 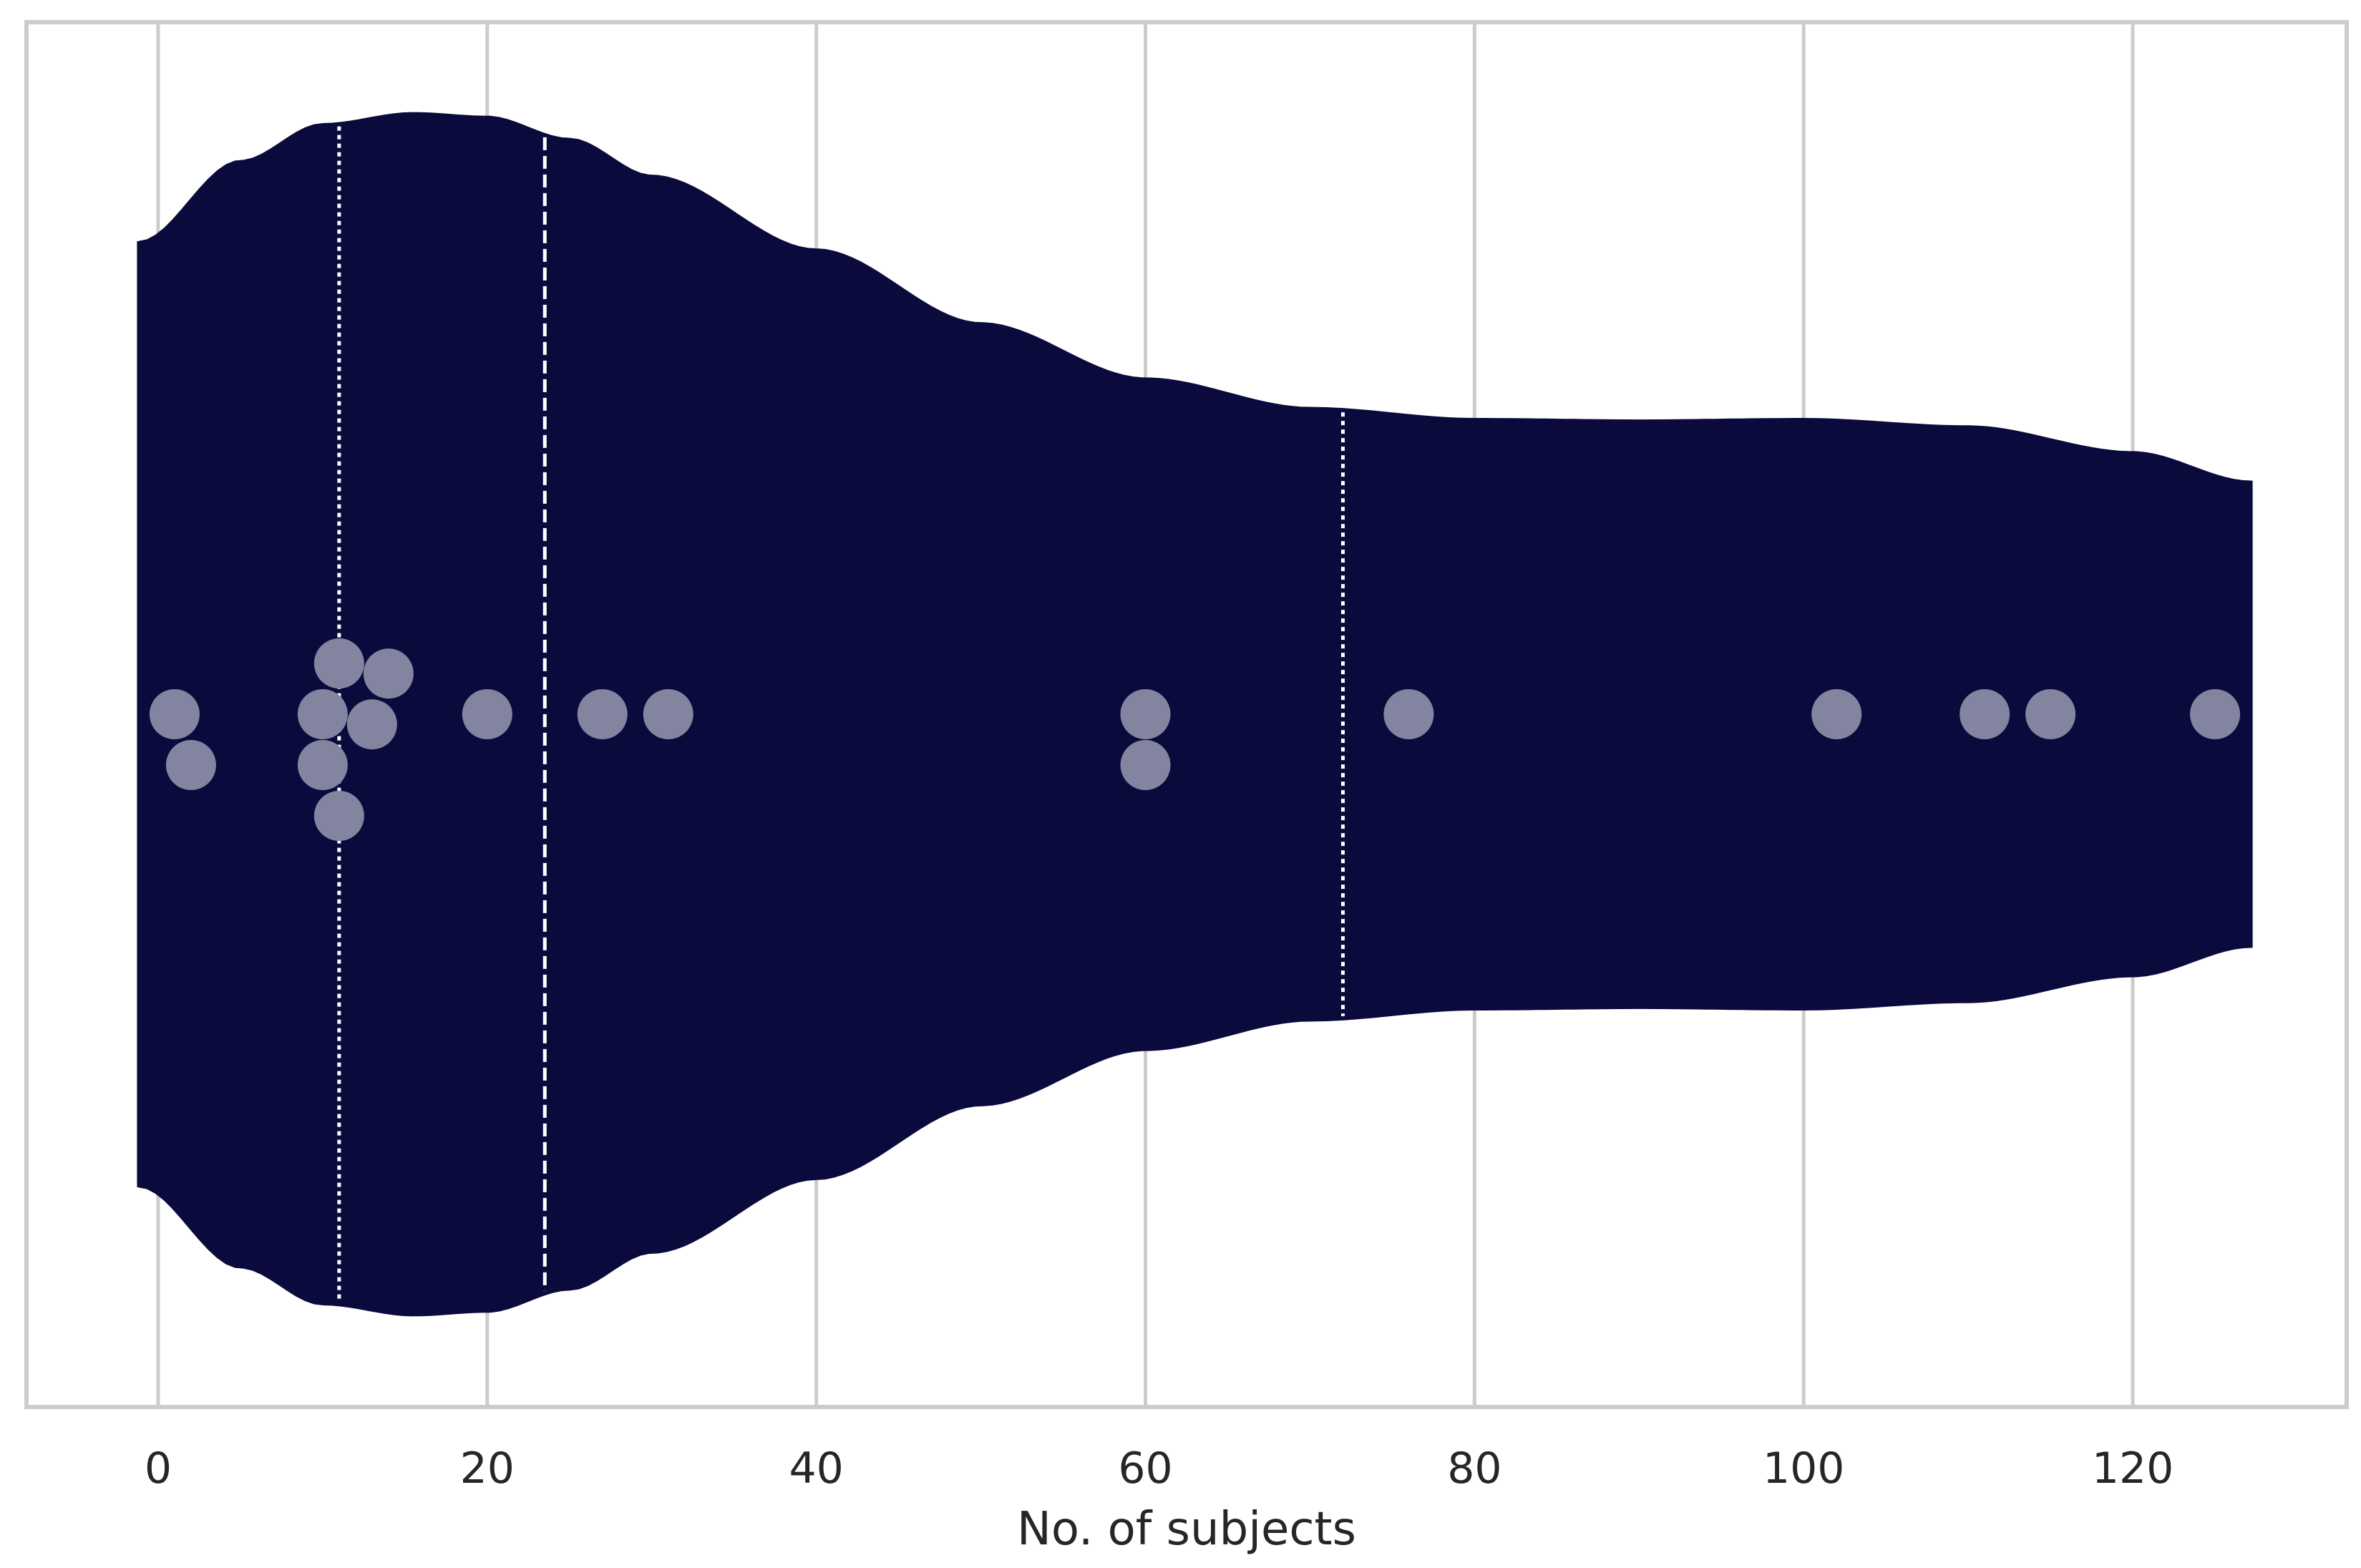 What do you see at coordinates (1187, 1529) in the screenshot?
I see `x-axis-label: No. of subjects` at bounding box center [1187, 1529].